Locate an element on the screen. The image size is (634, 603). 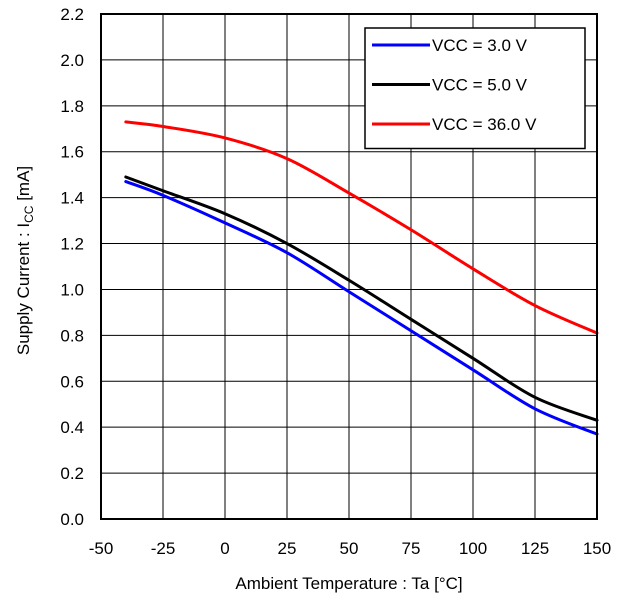
x-tick-label: 100 is located at coordinates (473, 548).